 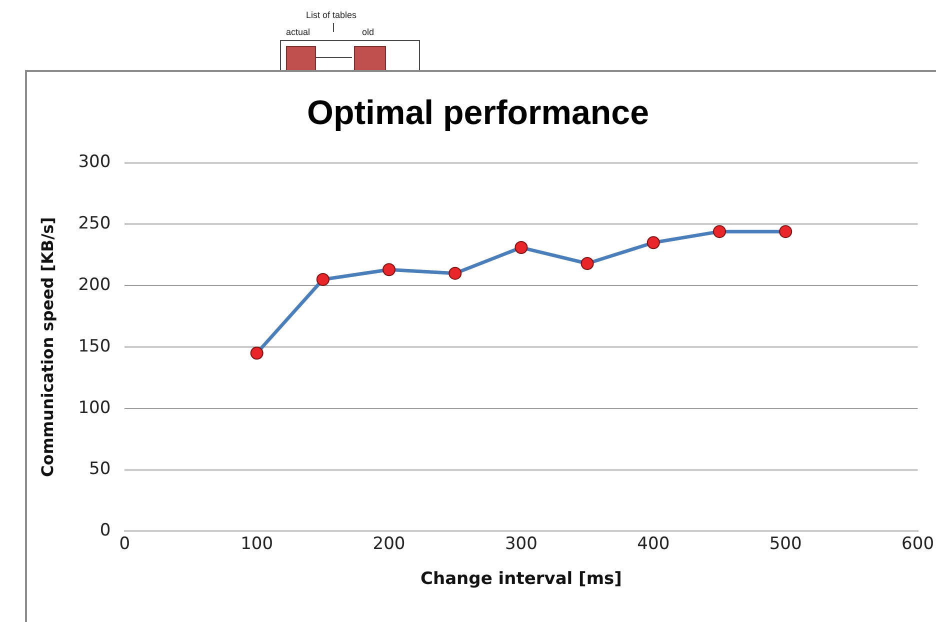 What do you see at coordinates (368, 32) in the screenshot?
I see `text: old` at bounding box center [368, 32].